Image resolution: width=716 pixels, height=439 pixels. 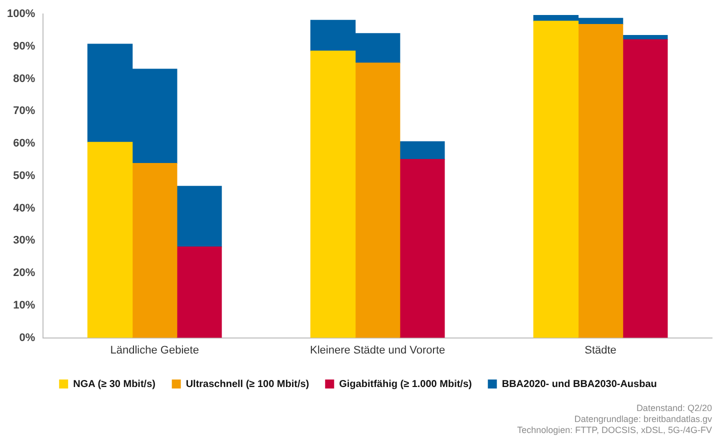 I want to click on y-tick-label: 80%, so click(x=24, y=78).